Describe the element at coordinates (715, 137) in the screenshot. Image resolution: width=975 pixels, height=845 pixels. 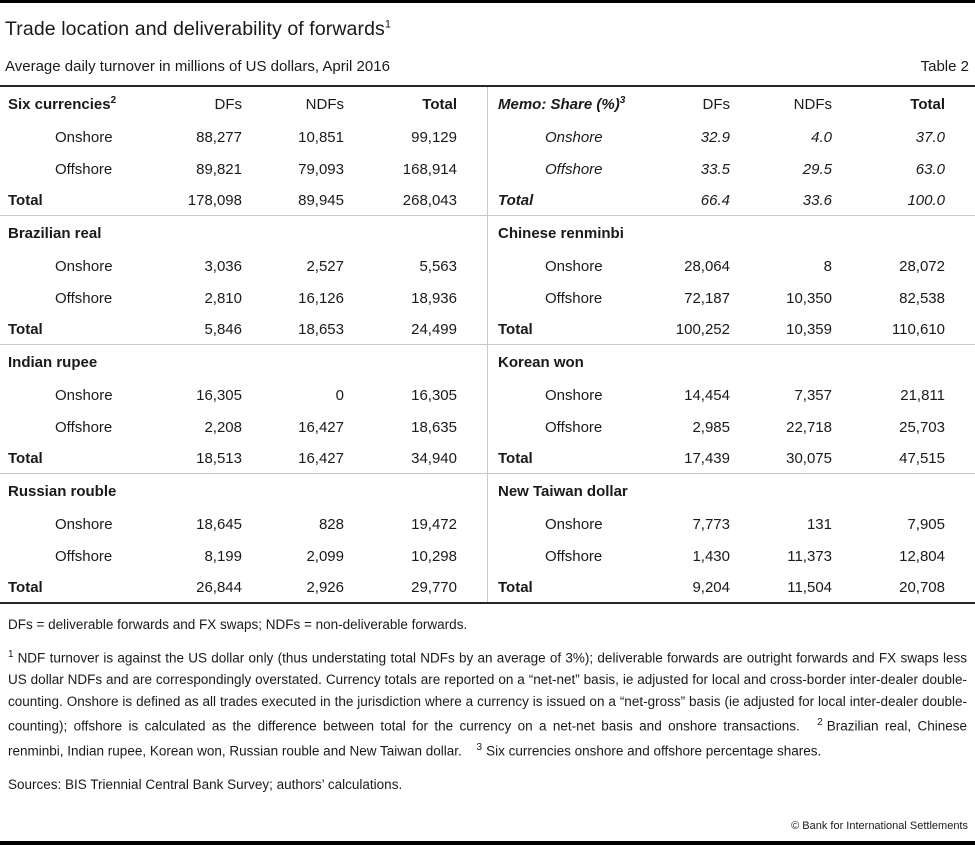
I see `cell-value: 32.9` at that location.